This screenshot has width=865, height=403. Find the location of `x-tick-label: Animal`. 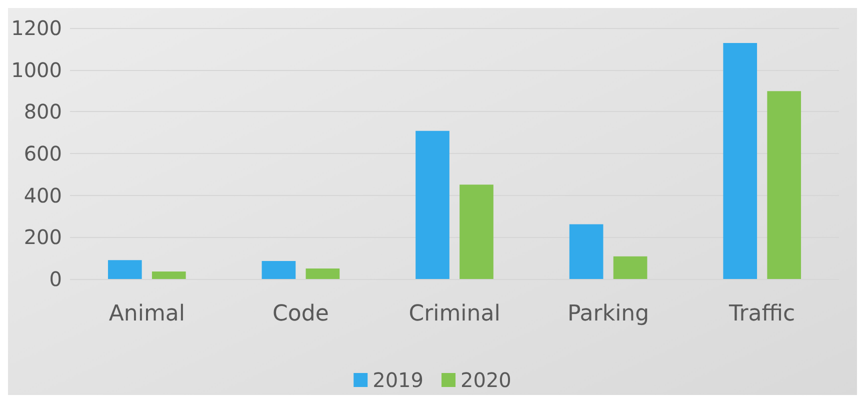

x-tick-label: Animal is located at coordinates (146, 314).